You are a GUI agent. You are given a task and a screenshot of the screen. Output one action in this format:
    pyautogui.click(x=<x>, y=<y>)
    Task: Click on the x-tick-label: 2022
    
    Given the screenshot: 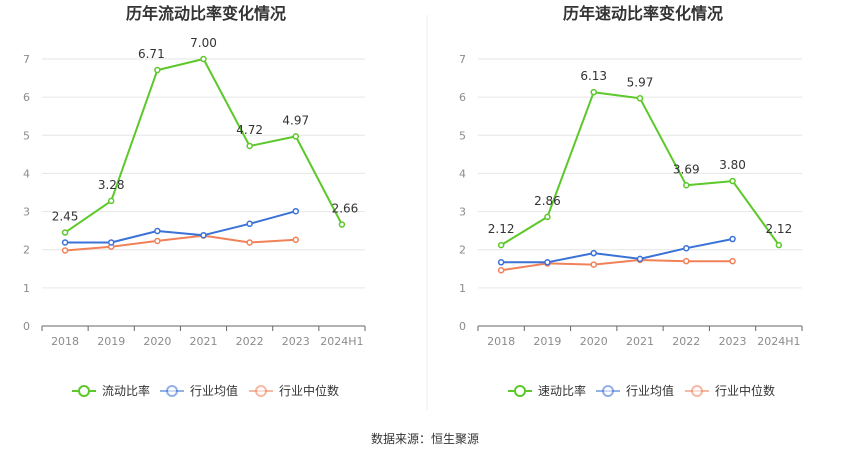 What is the action you would take?
    pyautogui.click(x=250, y=341)
    